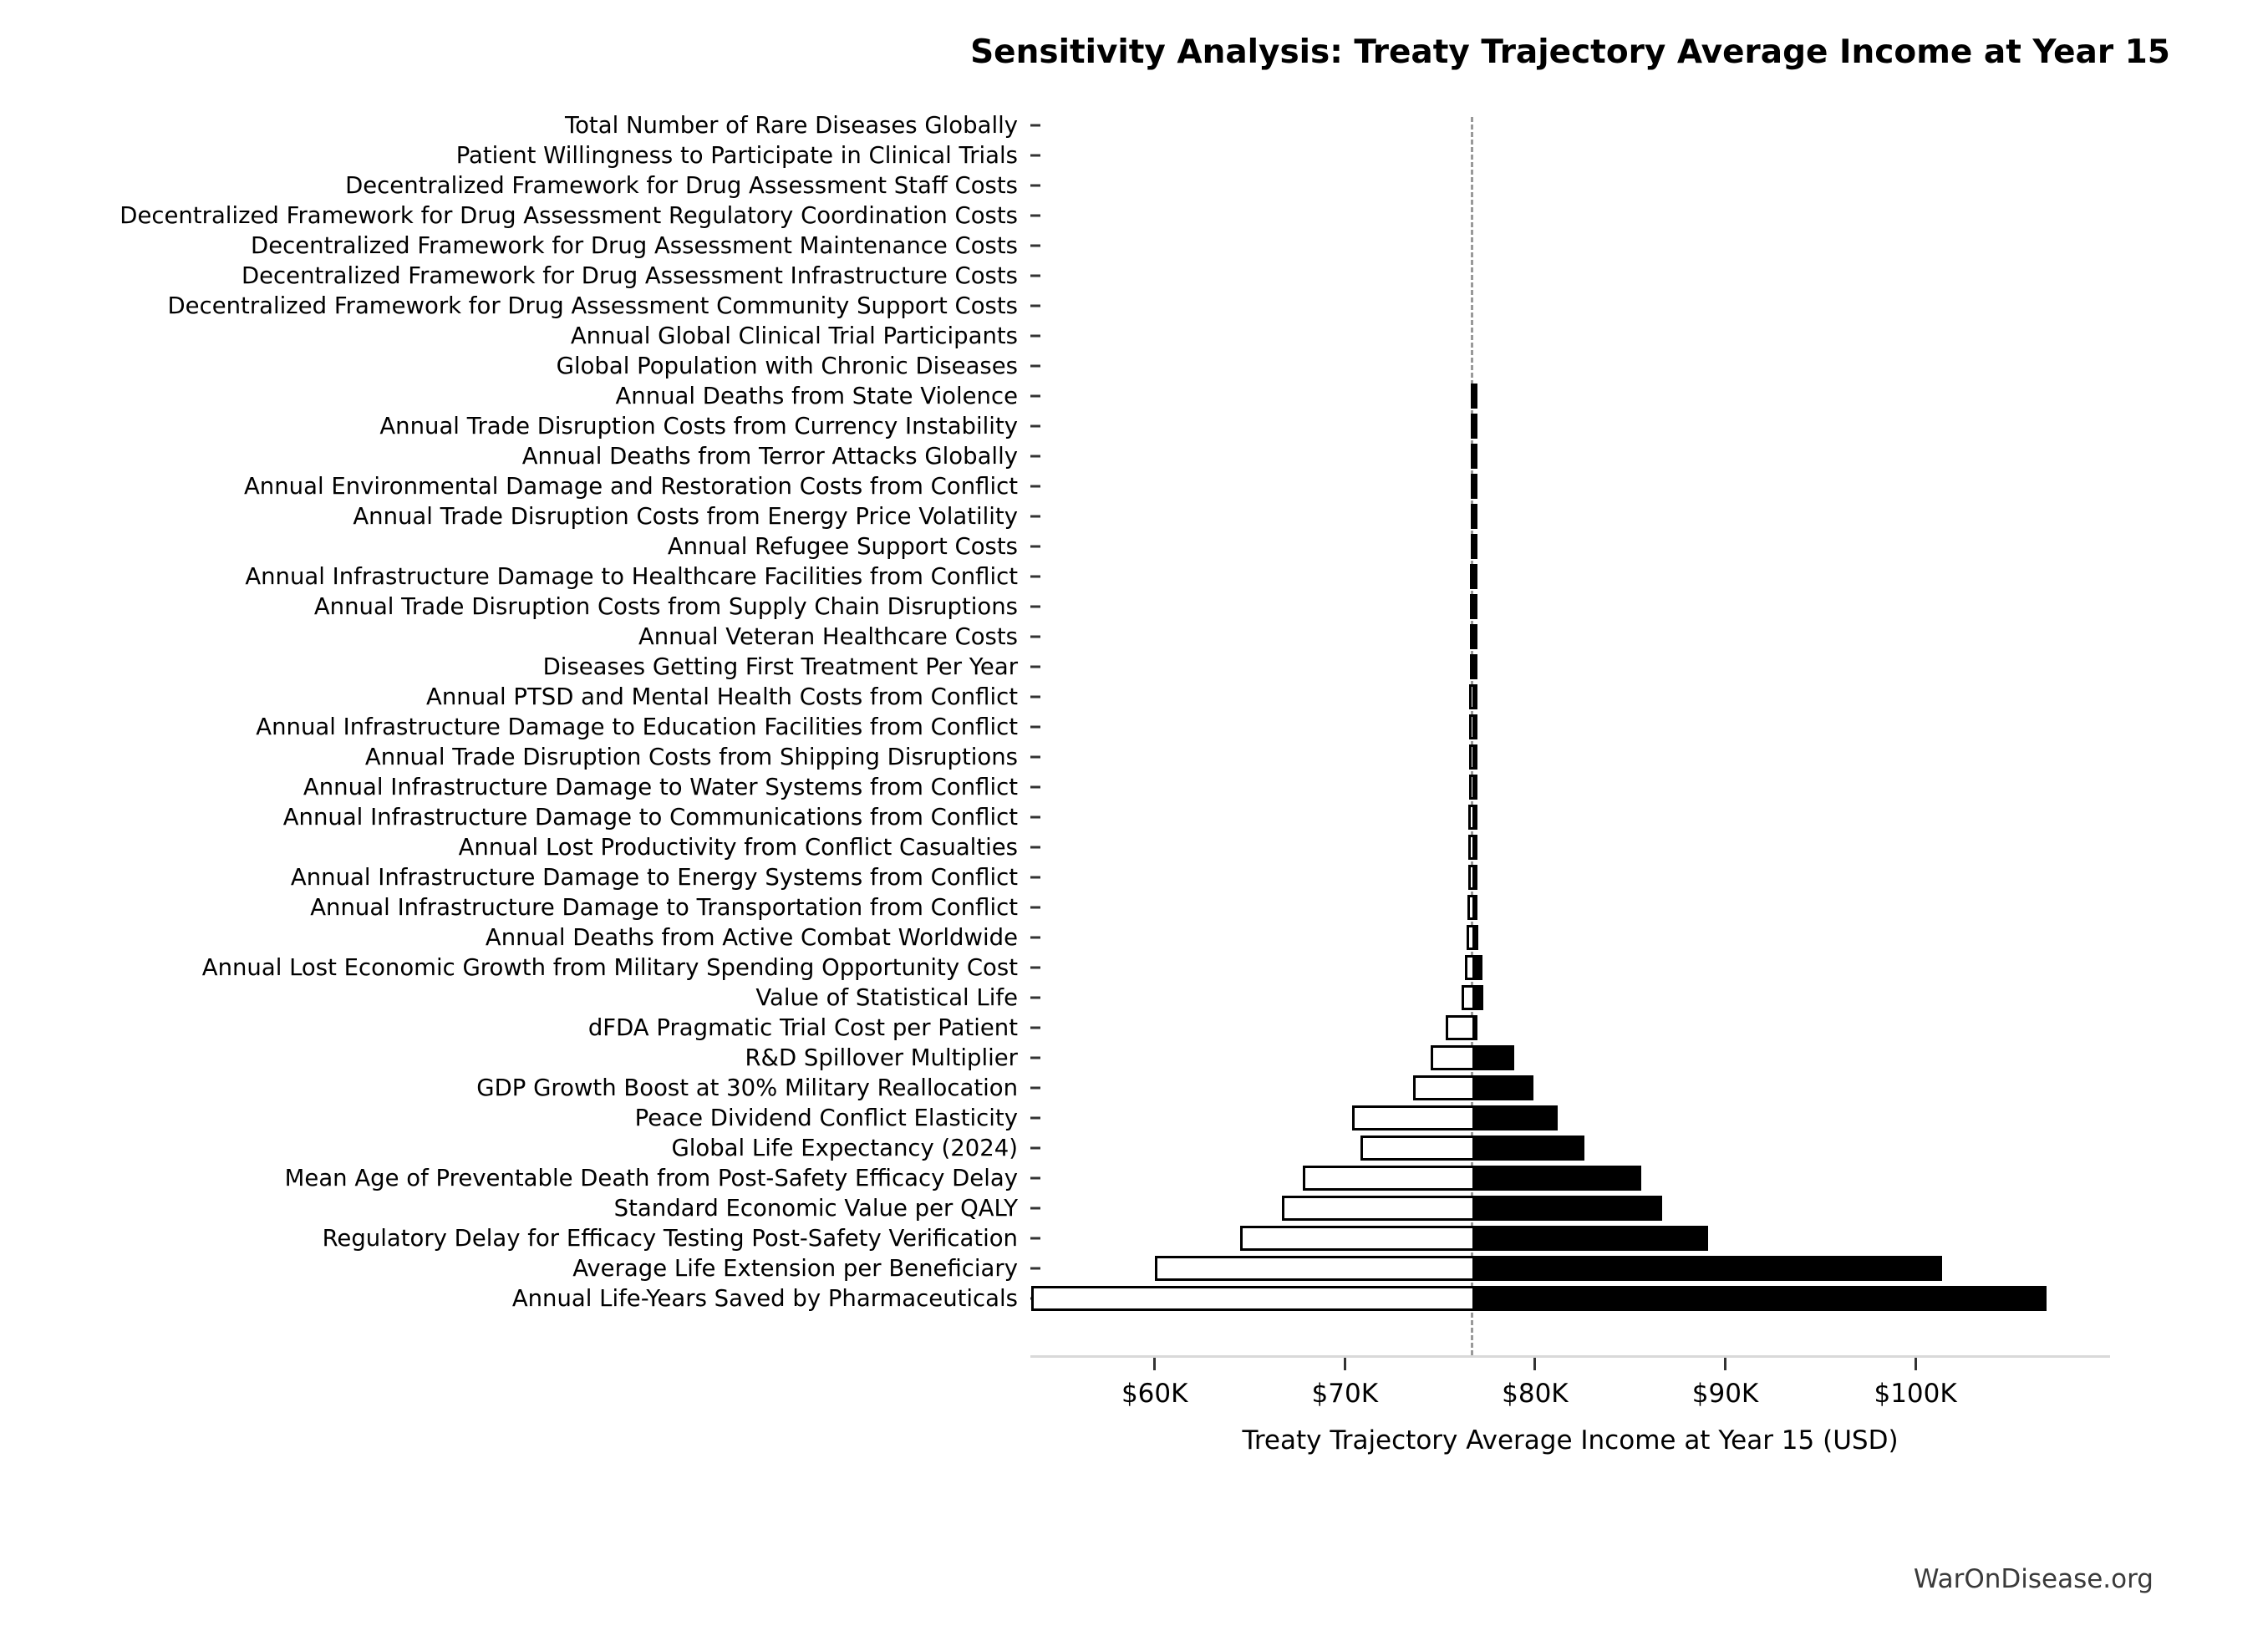  Describe the element at coordinates (815, 1208) in the screenshot. I see `y-axis-label: Standard Economic Value per QALY` at that location.